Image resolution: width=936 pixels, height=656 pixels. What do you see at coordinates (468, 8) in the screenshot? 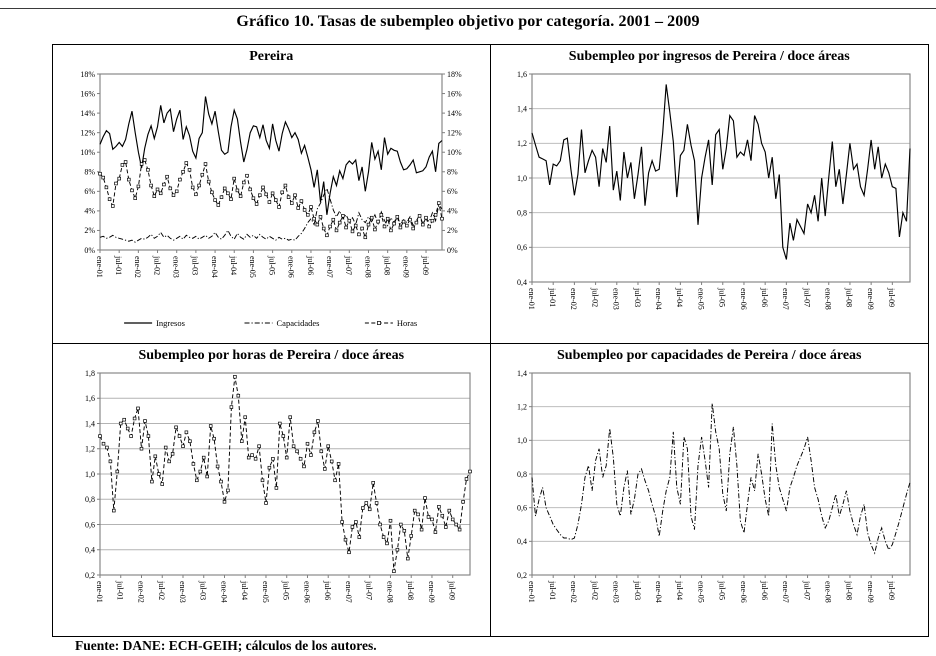
I see `top-rule` at bounding box center [468, 8].